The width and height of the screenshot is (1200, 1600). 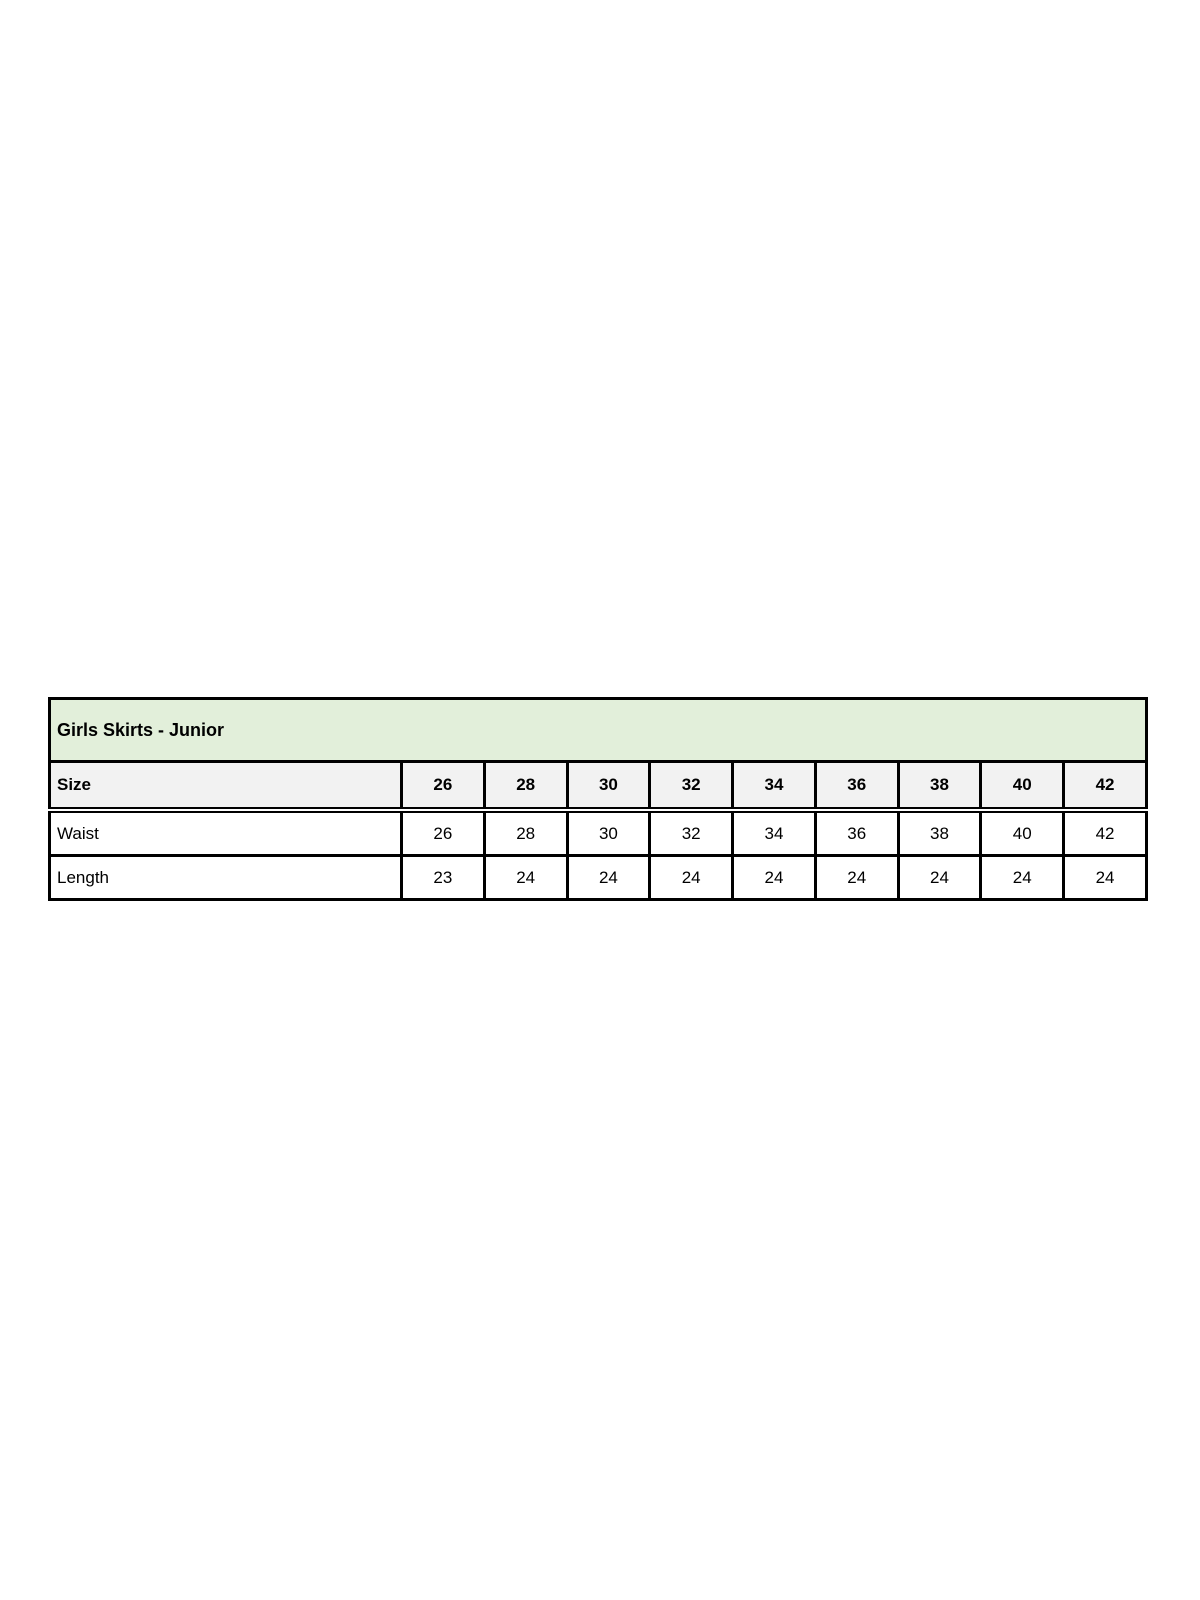 I want to click on waist-value: 34, so click(x=774, y=832).